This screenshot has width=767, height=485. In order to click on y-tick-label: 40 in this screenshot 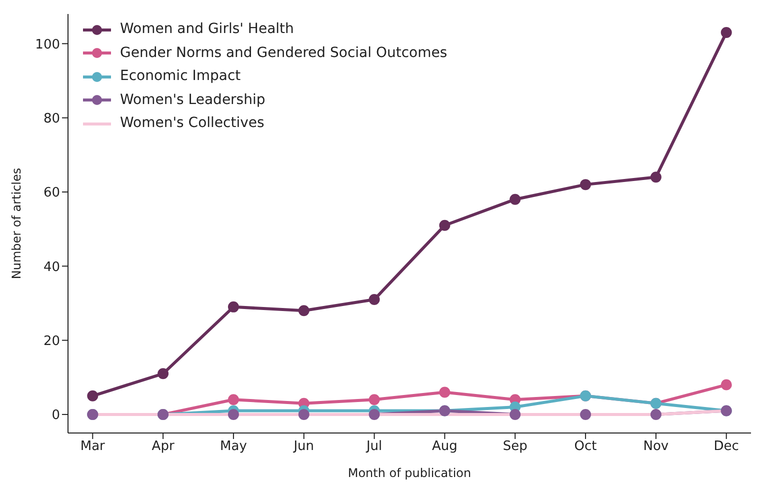, I will do `click(51, 267)`.